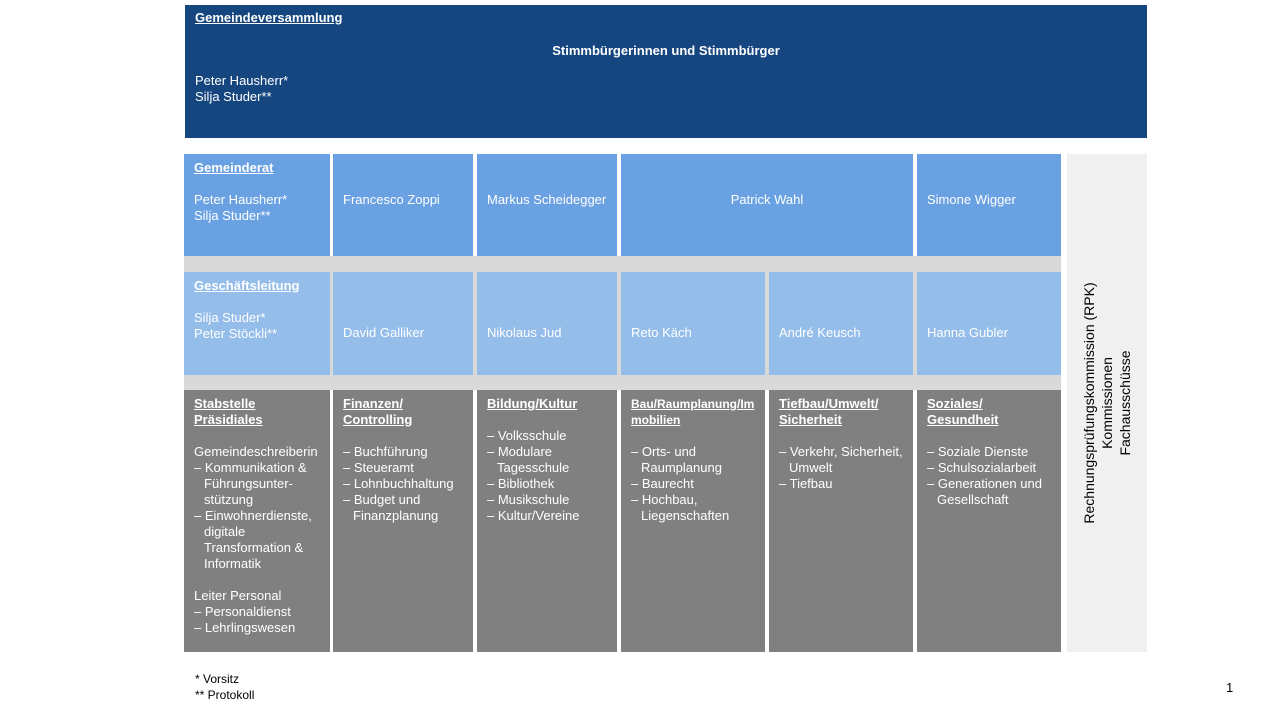  Describe the element at coordinates (693, 412) in the screenshot. I see `department-title: Bau/Raumplanung/Immobilien` at that location.